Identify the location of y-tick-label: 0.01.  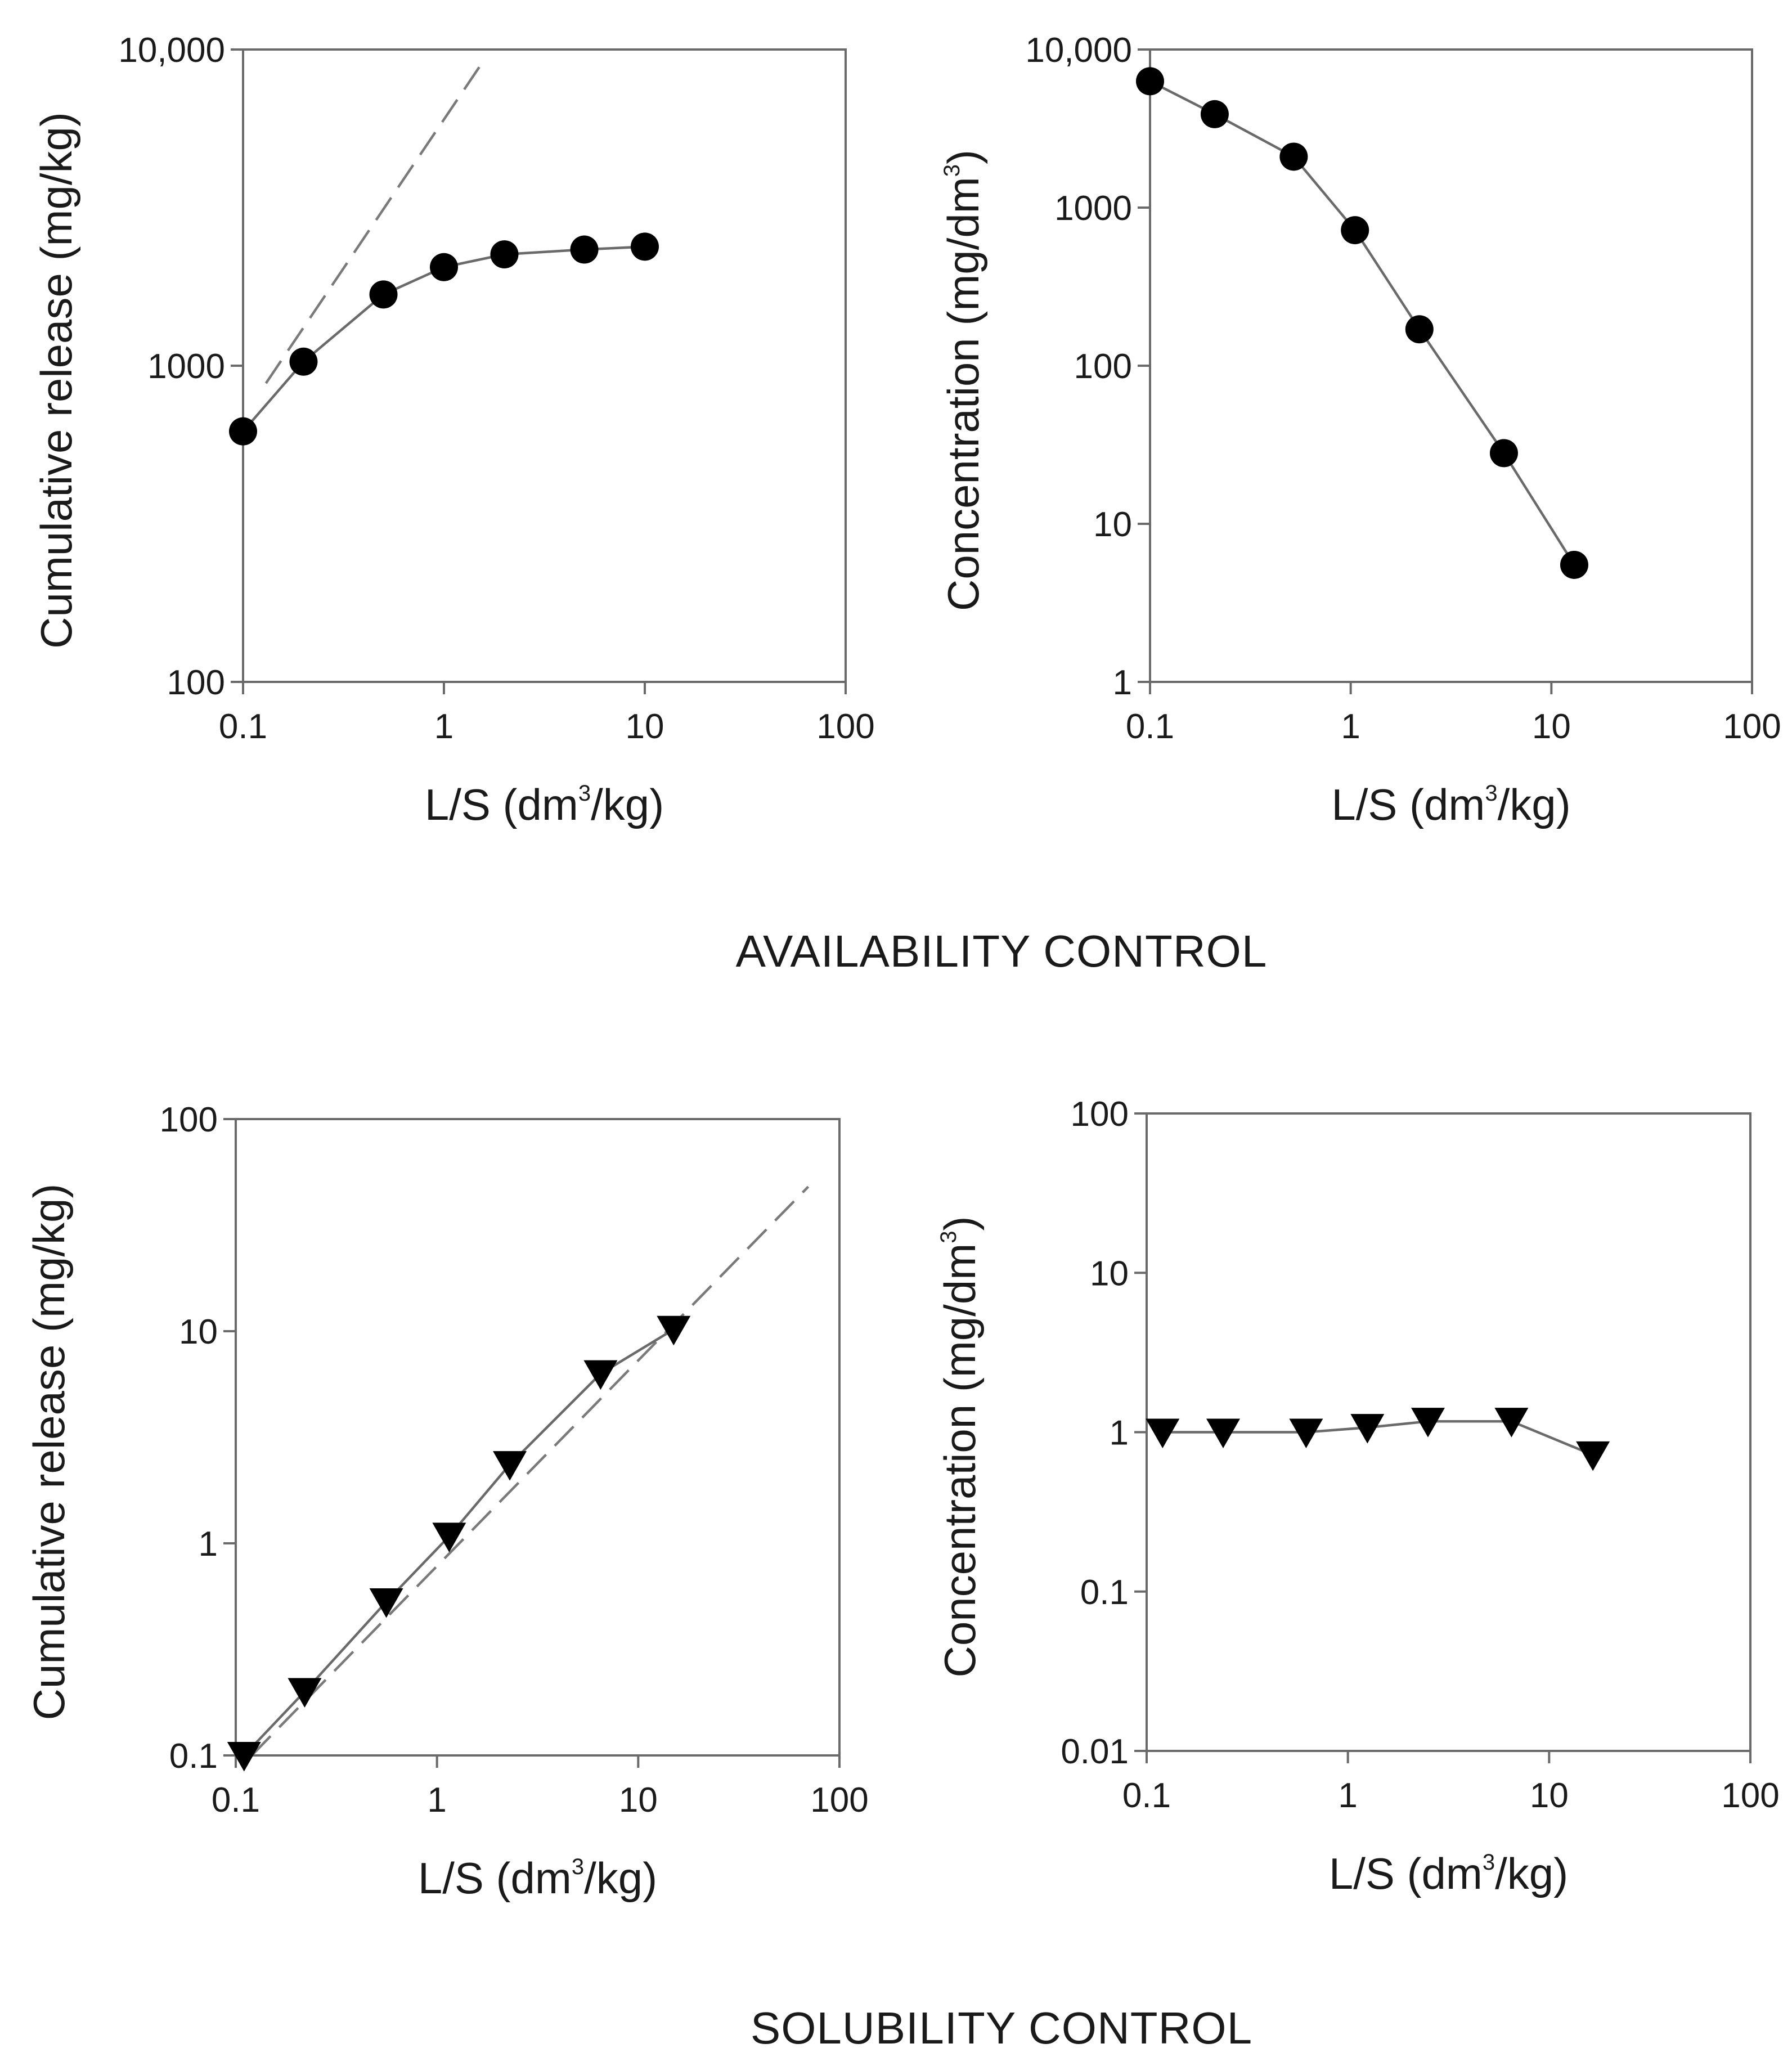
(1095, 1752).